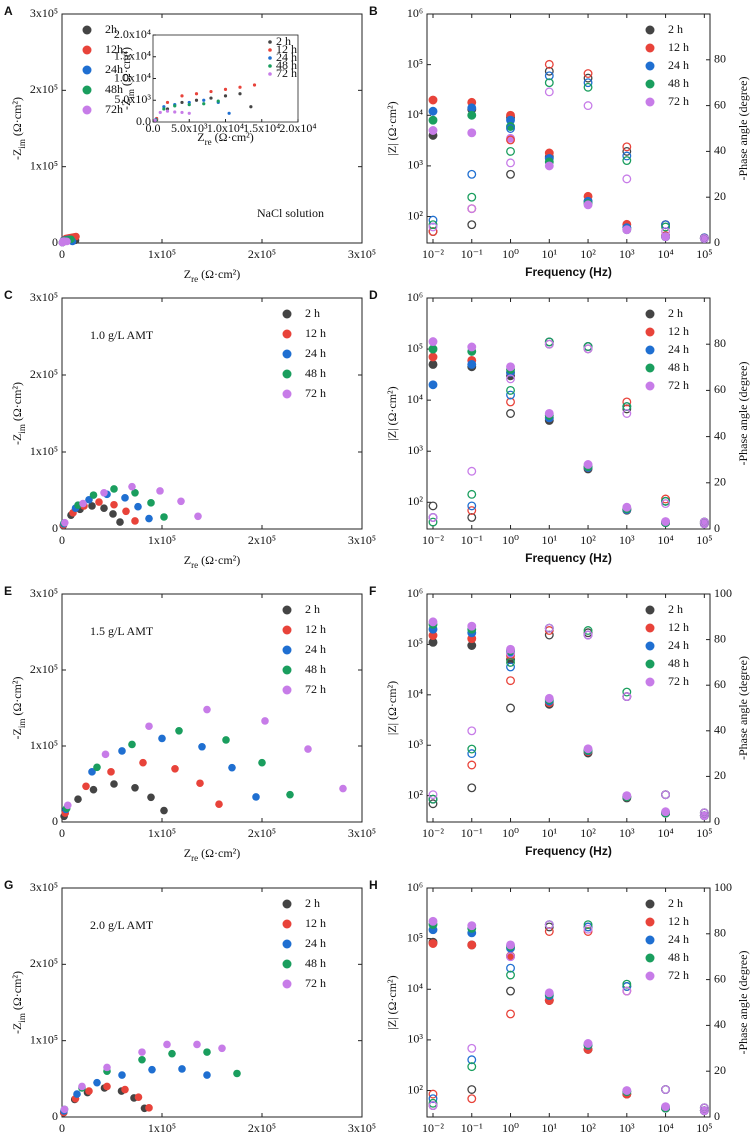 The height and width of the screenshot is (1135, 754). I want to click on y-tick-label: 10³, so click(415, 450).